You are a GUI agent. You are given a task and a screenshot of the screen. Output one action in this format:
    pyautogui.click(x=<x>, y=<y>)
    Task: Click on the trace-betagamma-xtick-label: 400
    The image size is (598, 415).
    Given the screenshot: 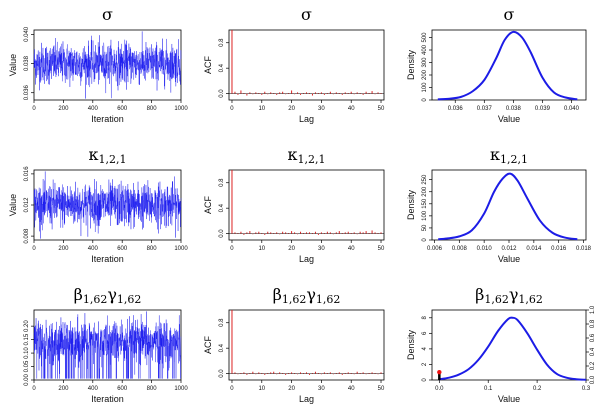 What is the action you would take?
    pyautogui.click(x=93, y=389)
    